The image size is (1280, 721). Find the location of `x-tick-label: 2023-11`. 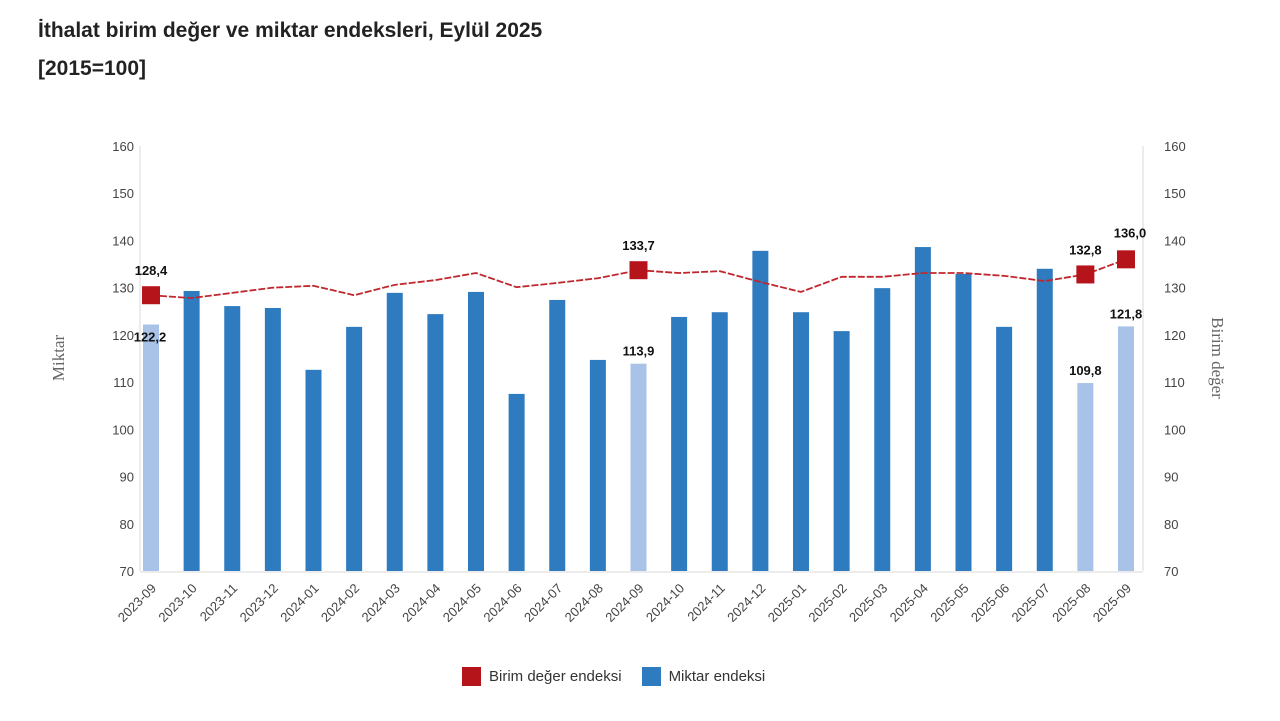

x-tick-label: 2023-11 is located at coordinates (219, 603).